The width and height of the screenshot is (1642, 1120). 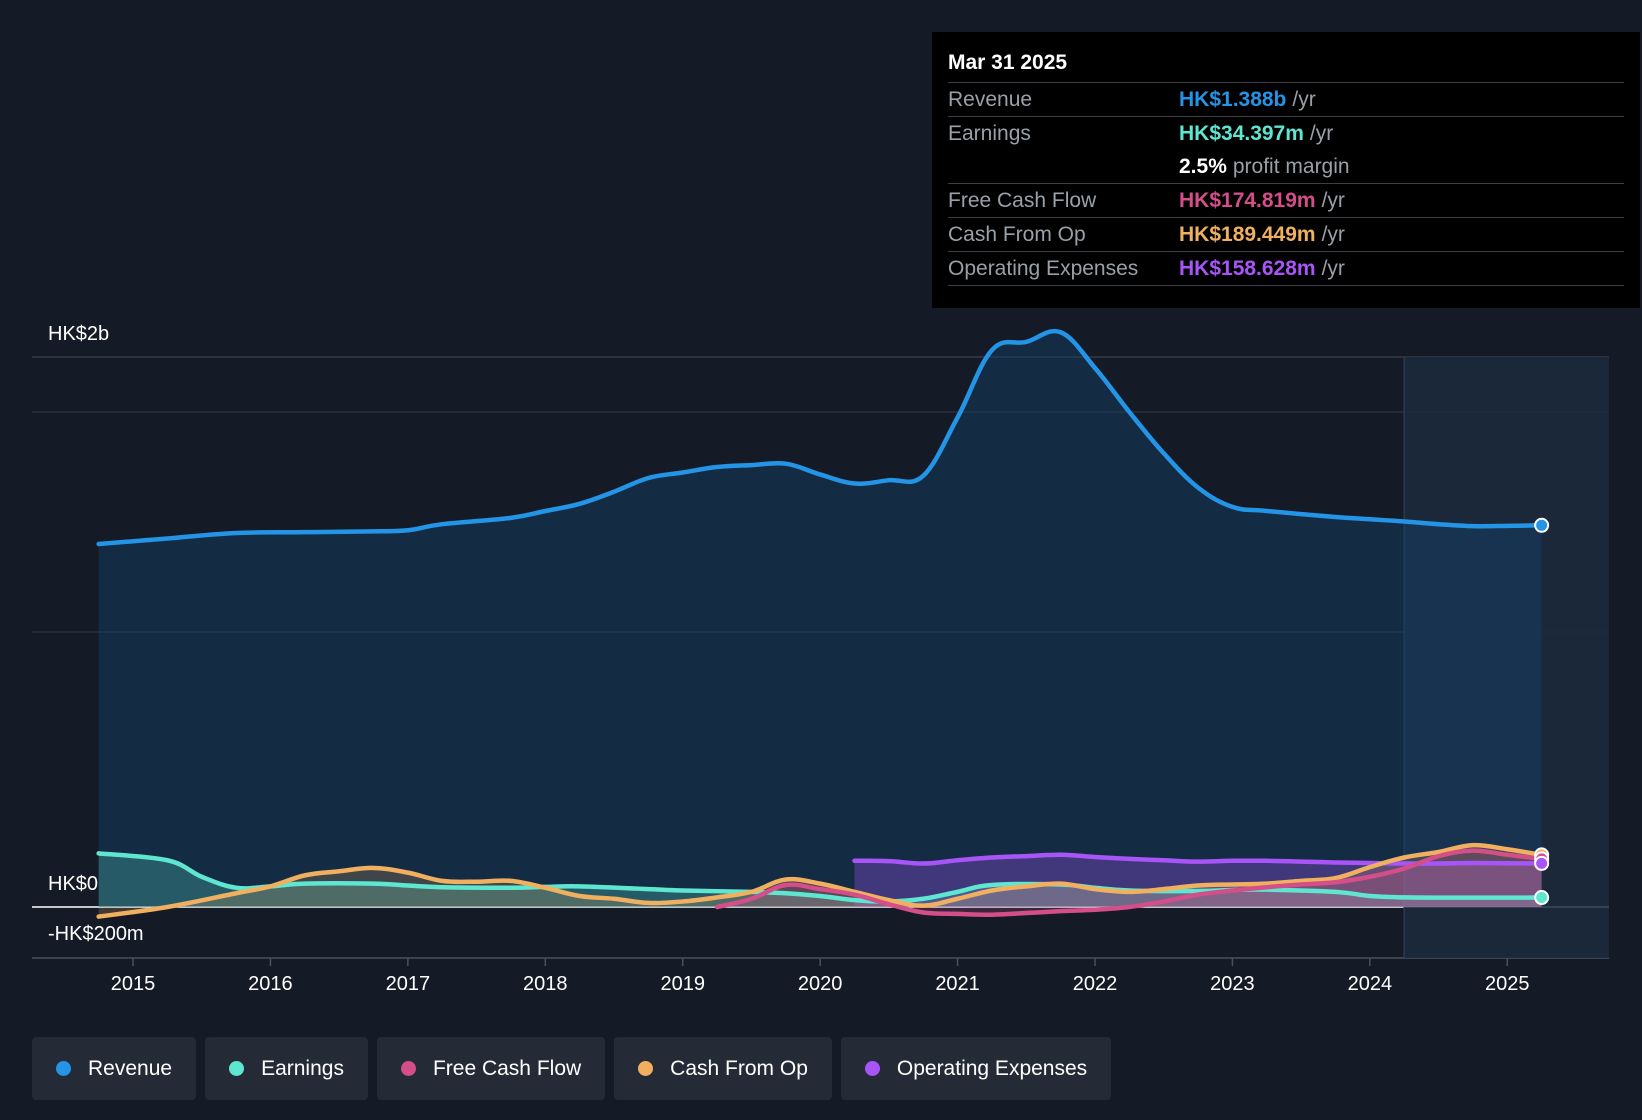 I want to click on series-end-dots, so click(x=1542, y=711).